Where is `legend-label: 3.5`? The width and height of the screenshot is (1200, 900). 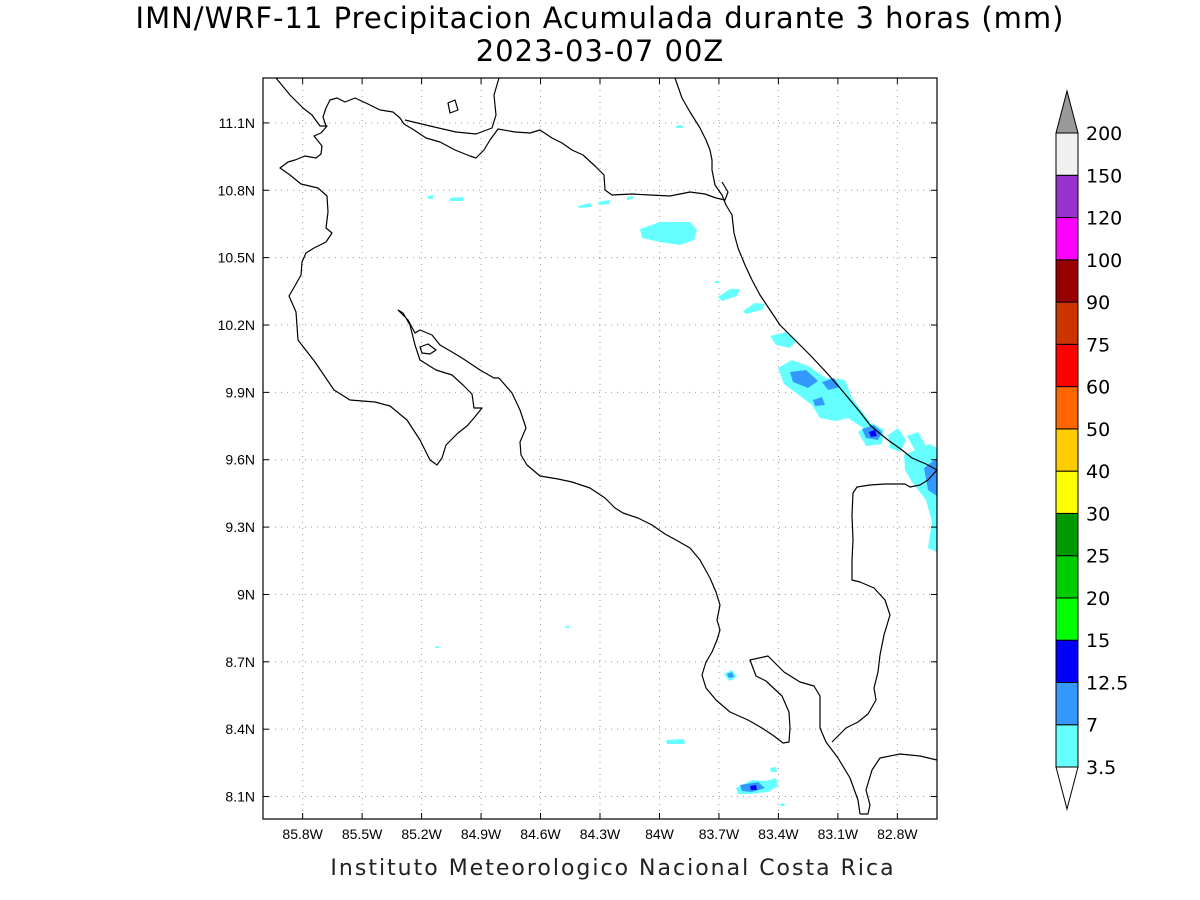
legend-label: 3.5 is located at coordinates (1101, 768).